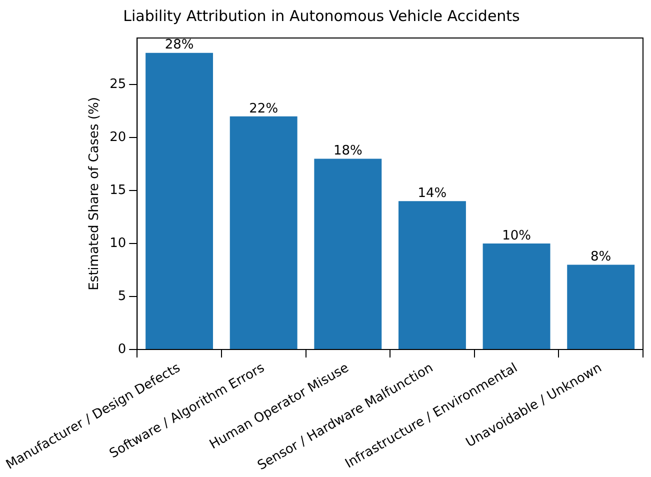  What do you see at coordinates (347, 151) in the screenshot?
I see `data-label: 18%` at bounding box center [347, 151].